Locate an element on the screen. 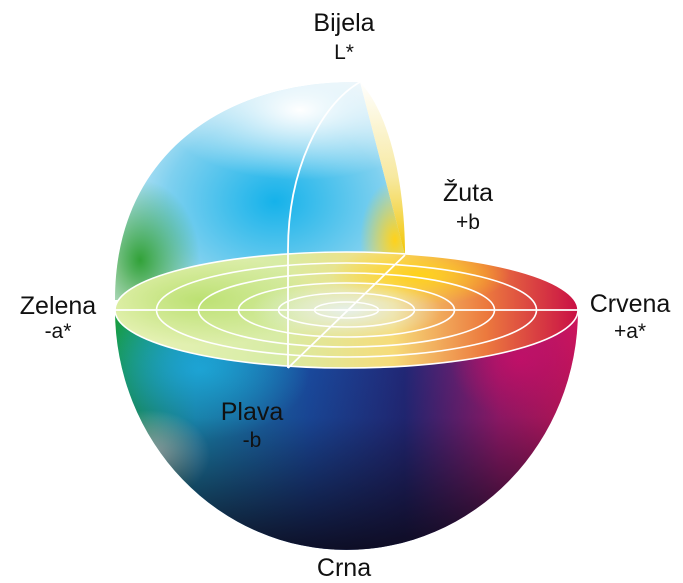  label-black: Crna is located at coordinates (344, 568).